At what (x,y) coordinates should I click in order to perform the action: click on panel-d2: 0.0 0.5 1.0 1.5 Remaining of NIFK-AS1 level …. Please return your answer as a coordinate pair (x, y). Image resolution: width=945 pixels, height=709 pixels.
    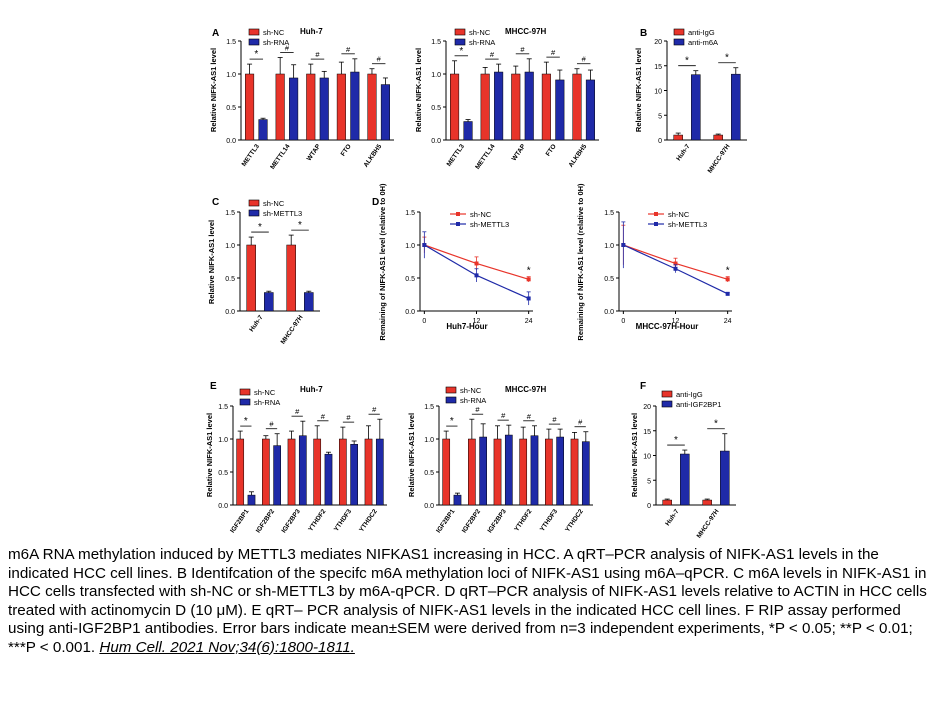
    Looking at the image, I should click on (654, 262).